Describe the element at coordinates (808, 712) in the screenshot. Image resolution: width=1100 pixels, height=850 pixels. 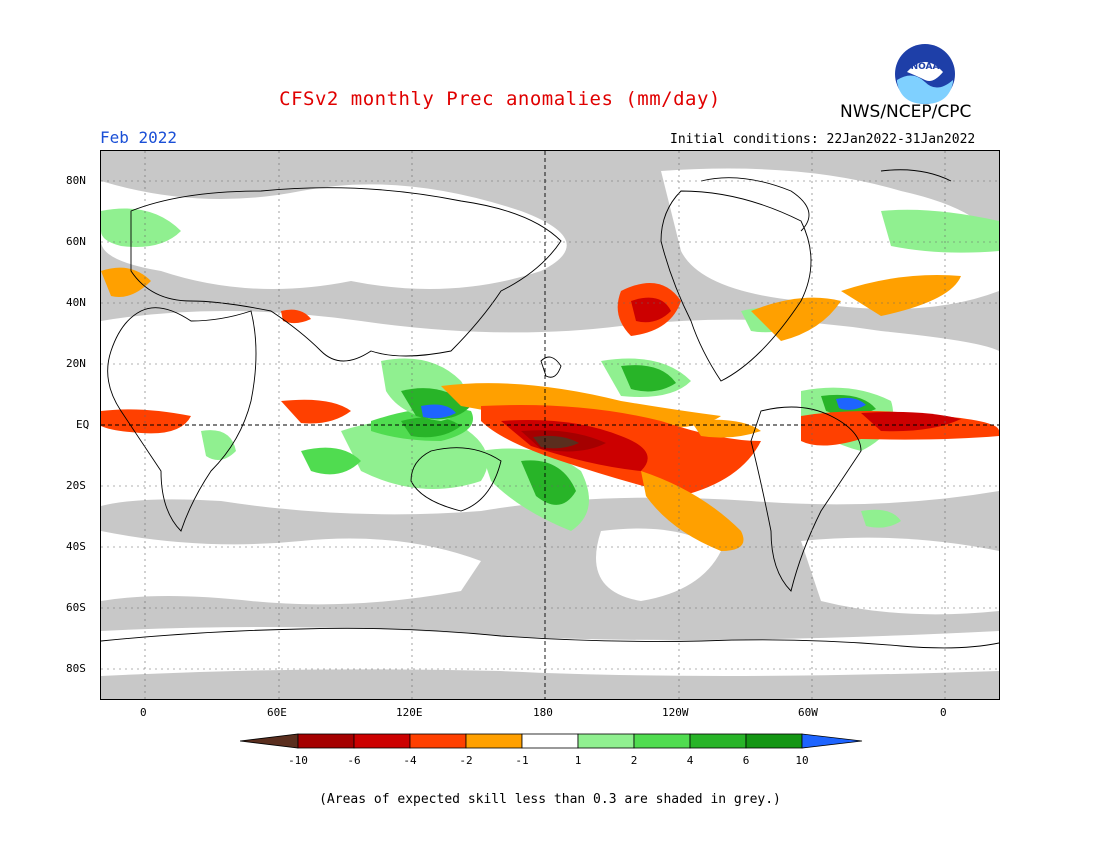
I see `lon-label: 60W` at that location.